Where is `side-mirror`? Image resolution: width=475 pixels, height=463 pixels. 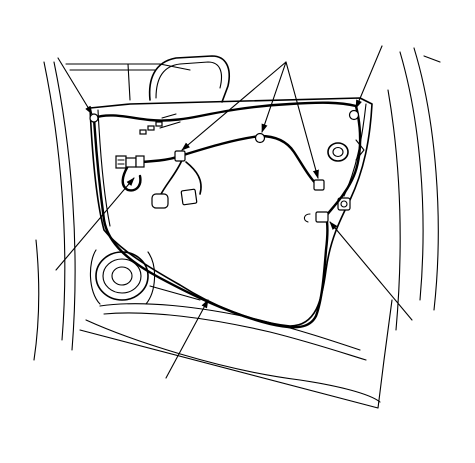 side-mirror is located at coordinates (189, 79).